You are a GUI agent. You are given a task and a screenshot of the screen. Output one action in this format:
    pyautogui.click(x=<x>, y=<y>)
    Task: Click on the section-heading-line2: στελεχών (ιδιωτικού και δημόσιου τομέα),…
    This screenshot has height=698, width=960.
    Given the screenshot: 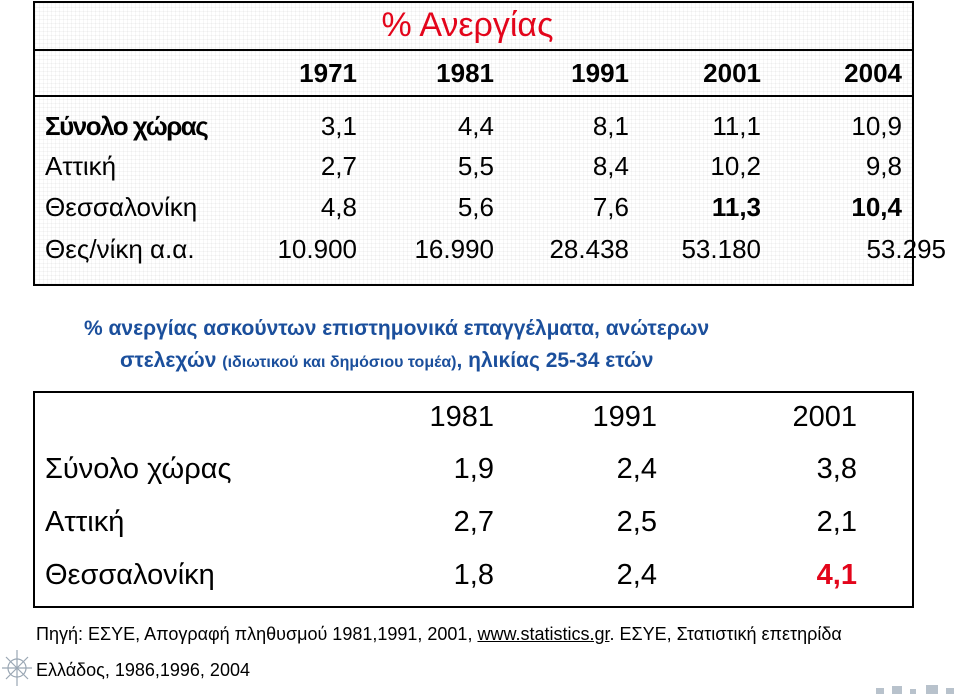 What is the action you would take?
    pyautogui.click(x=386, y=362)
    